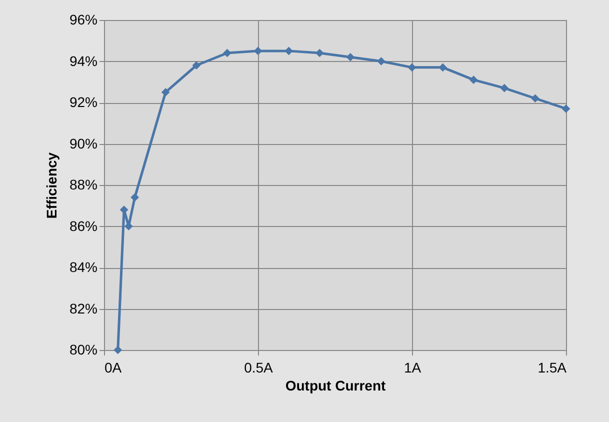  I want to click on y-tick-label: 84%, so click(83, 267).